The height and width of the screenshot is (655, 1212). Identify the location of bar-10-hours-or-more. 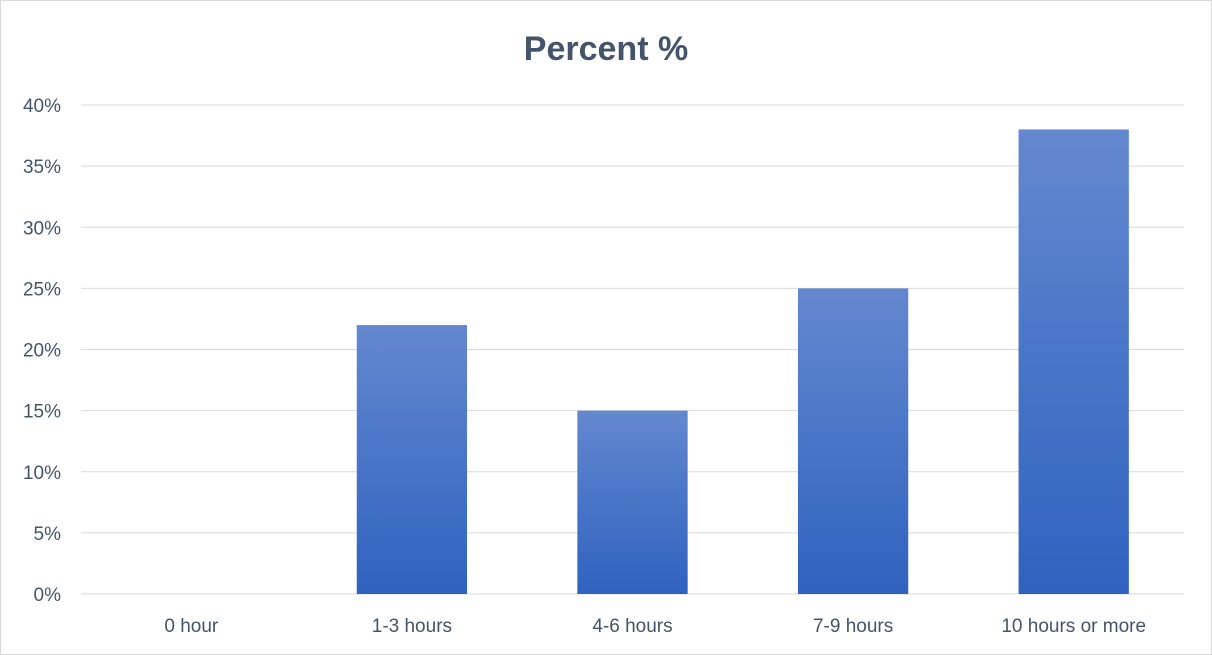
(1073, 361).